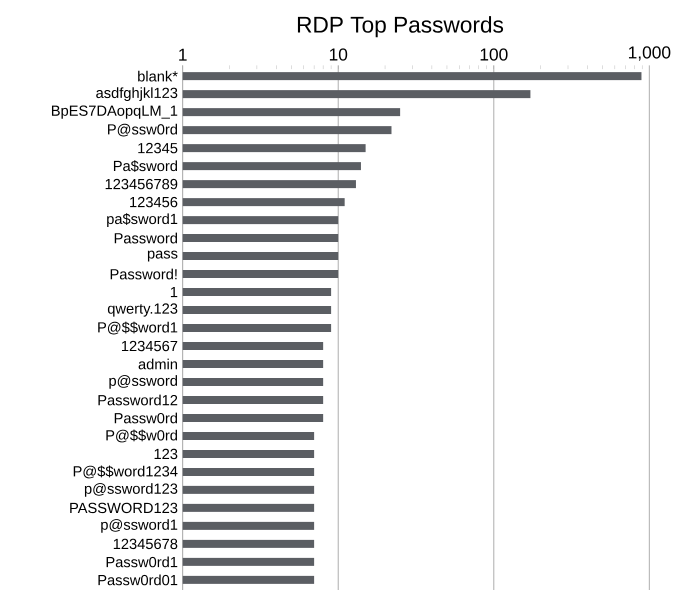 This screenshot has height=590, width=677. Describe the element at coordinates (131, 490) in the screenshot. I see `y-tick-label: p@ssword123` at that location.